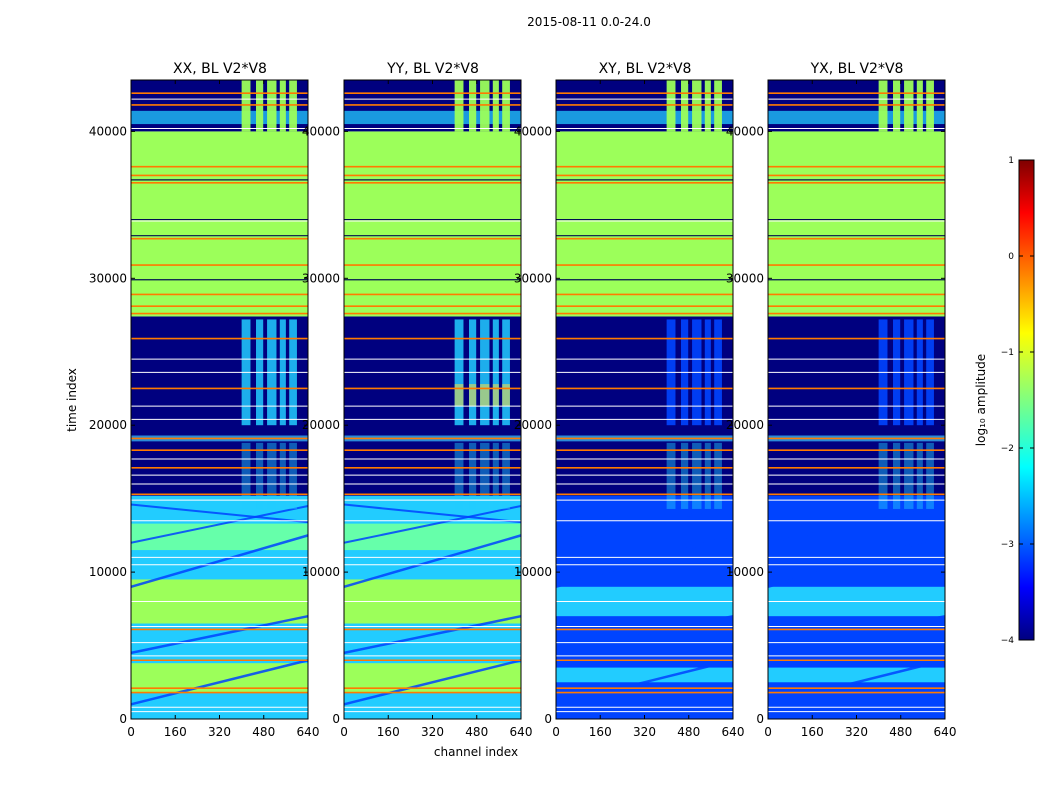 The height and width of the screenshot is (800, 1050). What do you see at coordinates (857, 69) in the screenshot?
I see `panel-title: YX, BL V2*V8` at bounding box center [857, 69].